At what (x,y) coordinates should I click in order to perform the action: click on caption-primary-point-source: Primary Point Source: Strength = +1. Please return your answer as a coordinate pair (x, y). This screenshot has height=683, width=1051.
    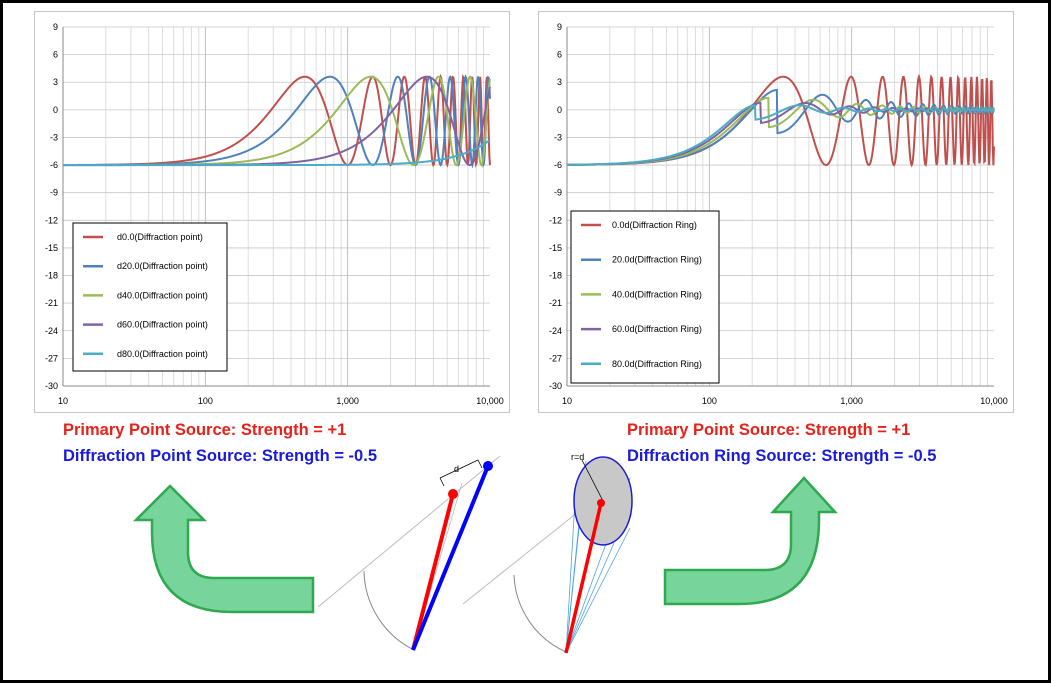
    Looking at the image, I should click on (205, 430).